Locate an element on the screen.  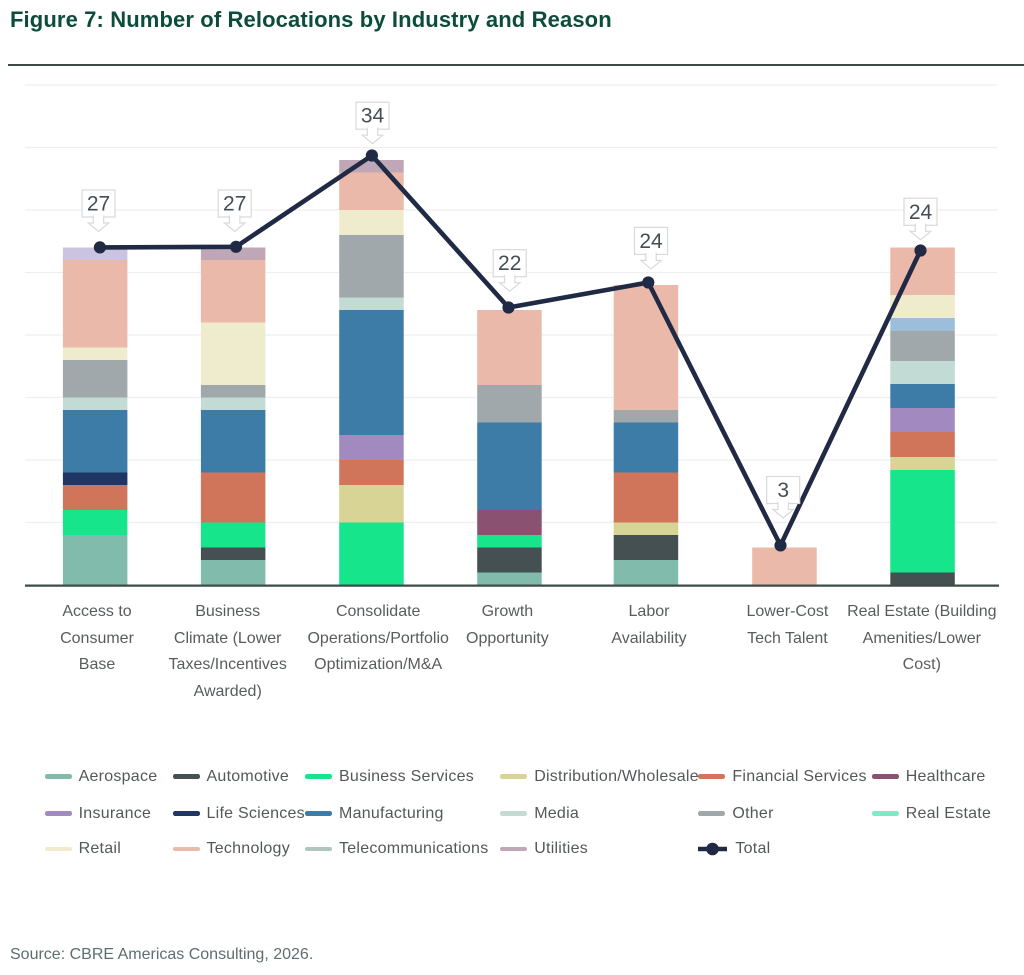
svg-text: 34 is located at coordinates (373, 116).